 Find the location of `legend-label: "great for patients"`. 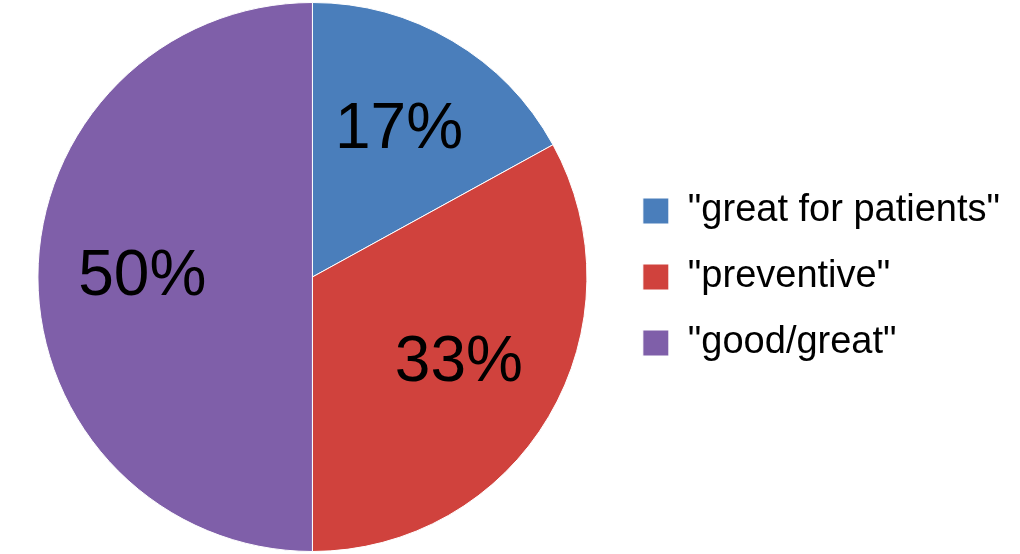

legend-label: "great for patients" is located at coordinates (844, 208).